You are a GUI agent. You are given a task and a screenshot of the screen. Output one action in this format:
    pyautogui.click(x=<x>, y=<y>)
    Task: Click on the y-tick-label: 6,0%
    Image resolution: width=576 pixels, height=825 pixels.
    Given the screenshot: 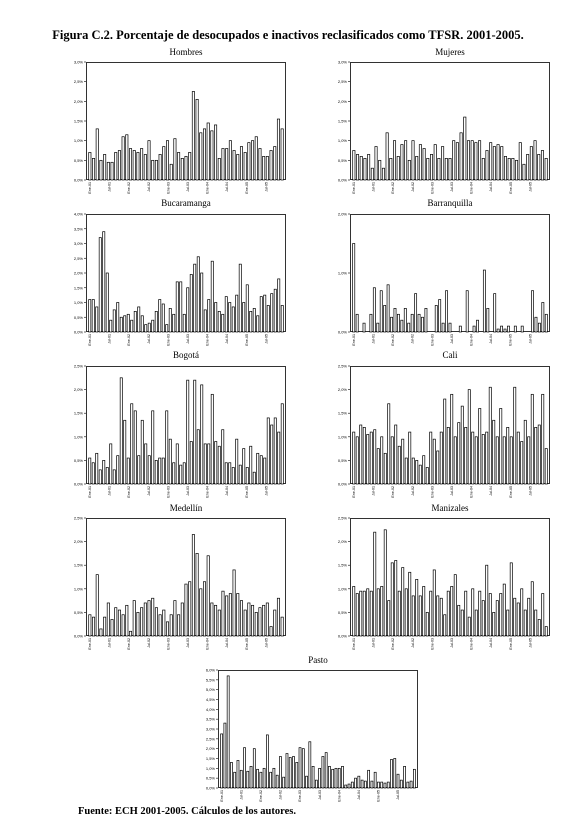 What is the action you would take?
    pyautogui.click(x=211, y=670)
    